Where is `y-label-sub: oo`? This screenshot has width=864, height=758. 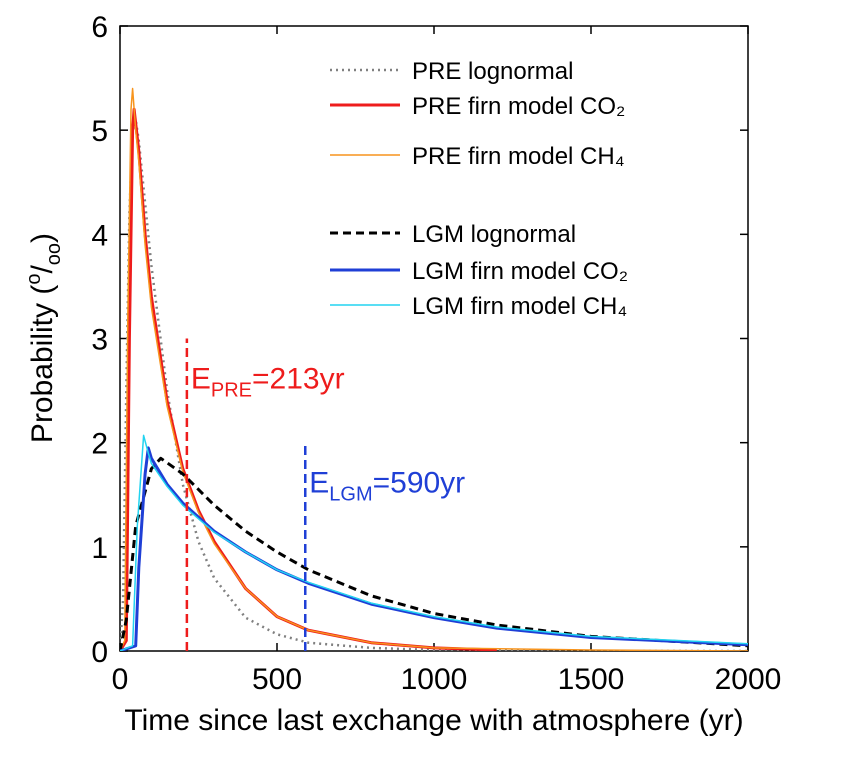
y-label-sub: oo is located at coordinates (54, 254).